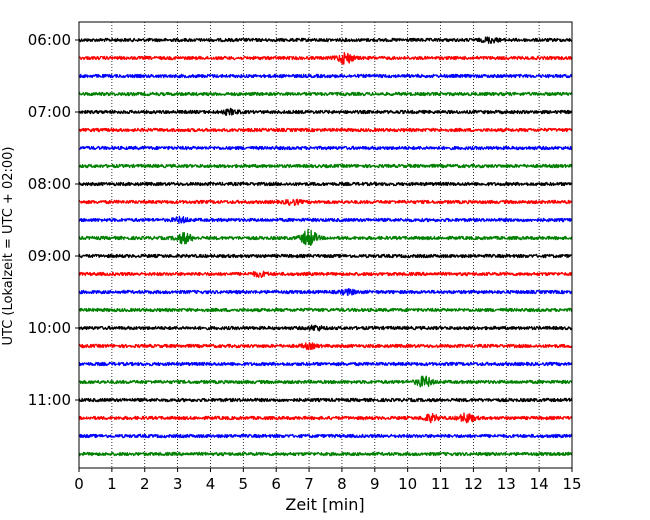 The image size is (650, 520). I want to click on y-tick-label: 06:00, so click(49, 40).